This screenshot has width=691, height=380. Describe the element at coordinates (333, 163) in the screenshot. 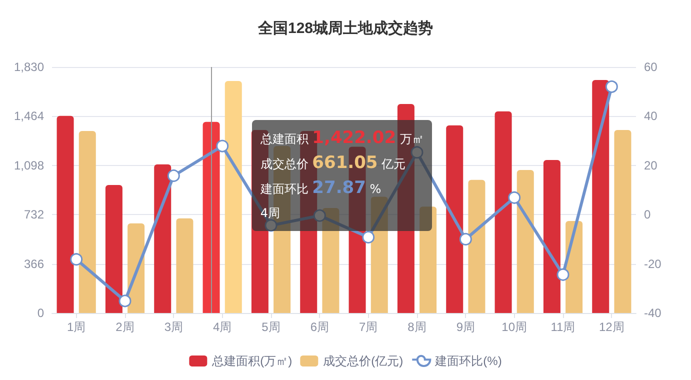

I see `annotation: 成交总价 661.05 亿元` at that location.